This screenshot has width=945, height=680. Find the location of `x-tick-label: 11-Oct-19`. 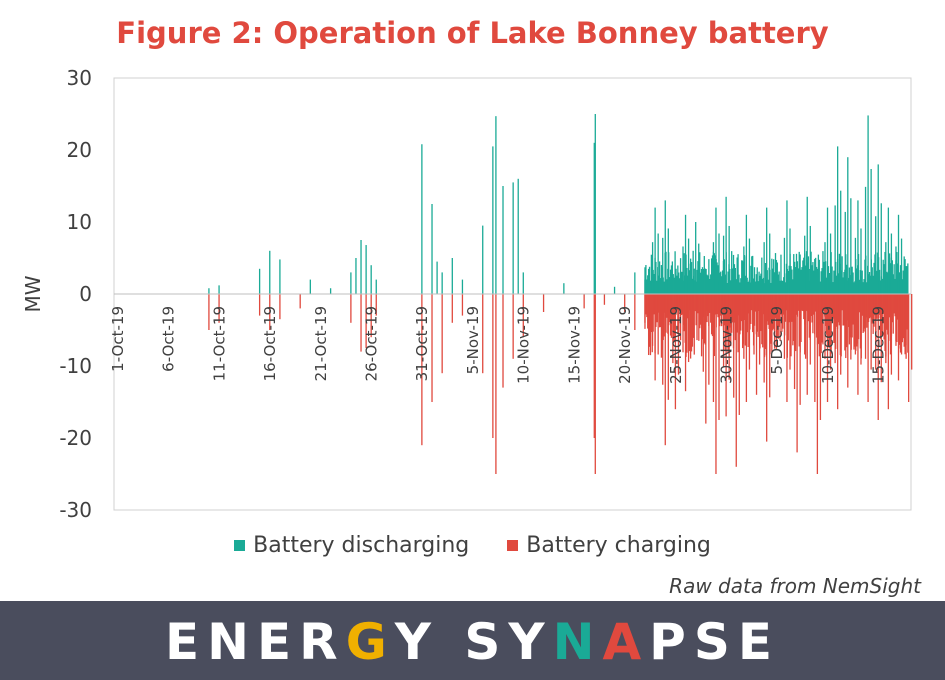

x-tick-label: 11-Oct-19 is located at coordinates (219, 343).